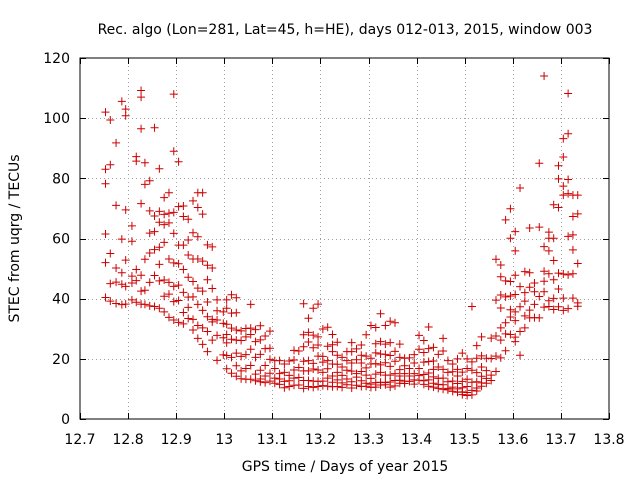 The width and height of the screenshot is (640, 480). What do you see at coordinates (272, 440) in the screenshot?
I see `x-tick-label: 13.1` at bounding box center [272, 440].